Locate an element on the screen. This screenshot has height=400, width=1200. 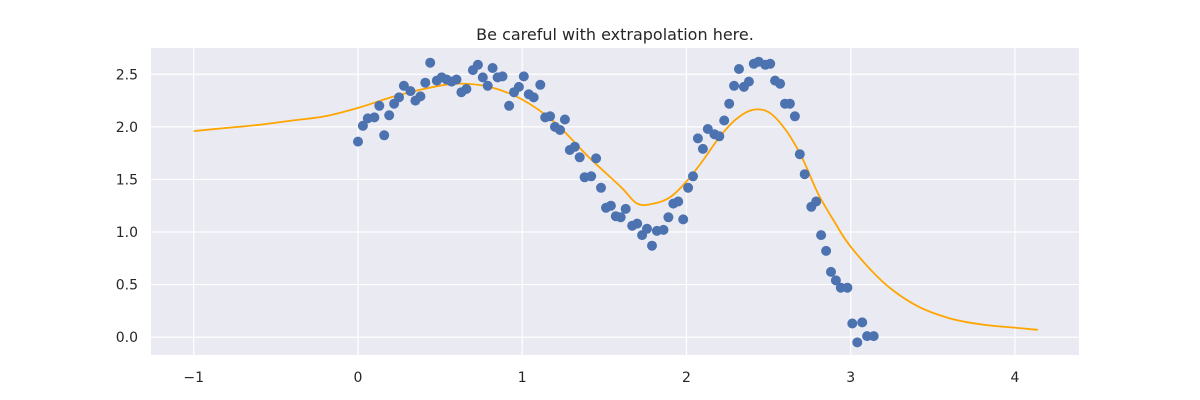
x-tick-label: 3 is located at coordinates (850, 378).